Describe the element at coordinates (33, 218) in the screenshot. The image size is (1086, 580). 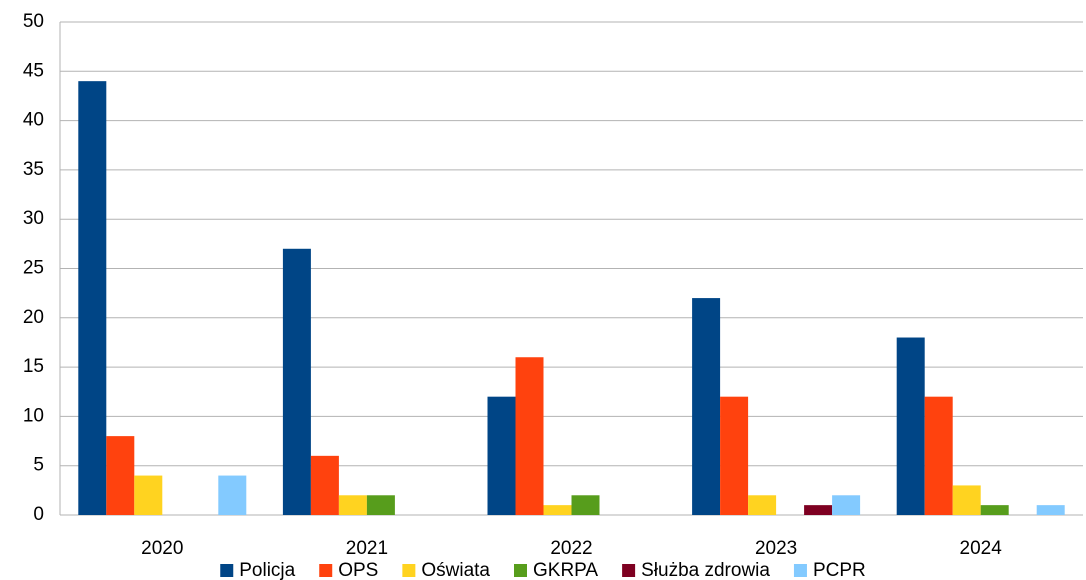
I see `y-tick-label: 30` at that location.